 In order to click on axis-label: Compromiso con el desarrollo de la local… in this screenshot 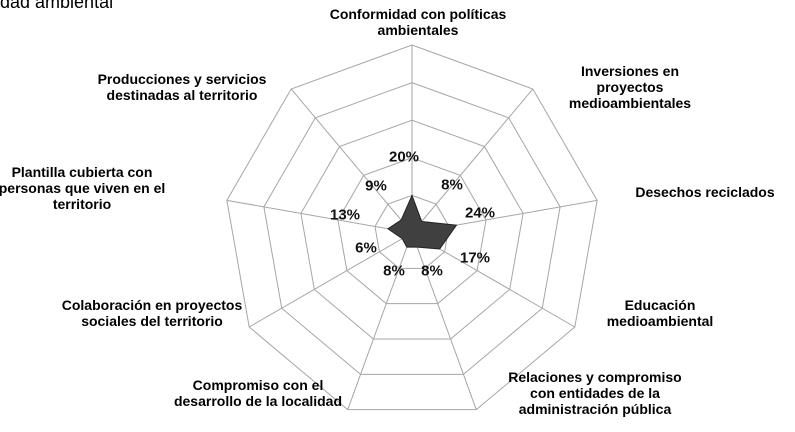, I will do `click(258, 393)`.